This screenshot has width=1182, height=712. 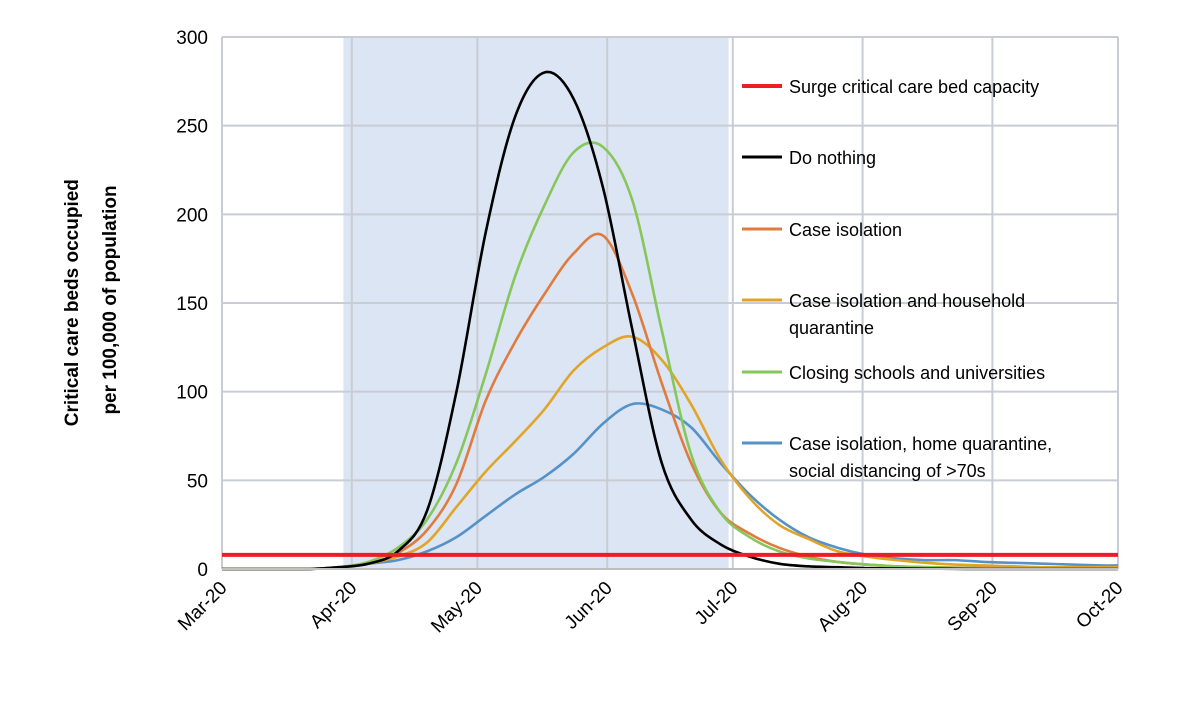 I want to click on legend-label: Do nothing, so click(x=832, y=158).